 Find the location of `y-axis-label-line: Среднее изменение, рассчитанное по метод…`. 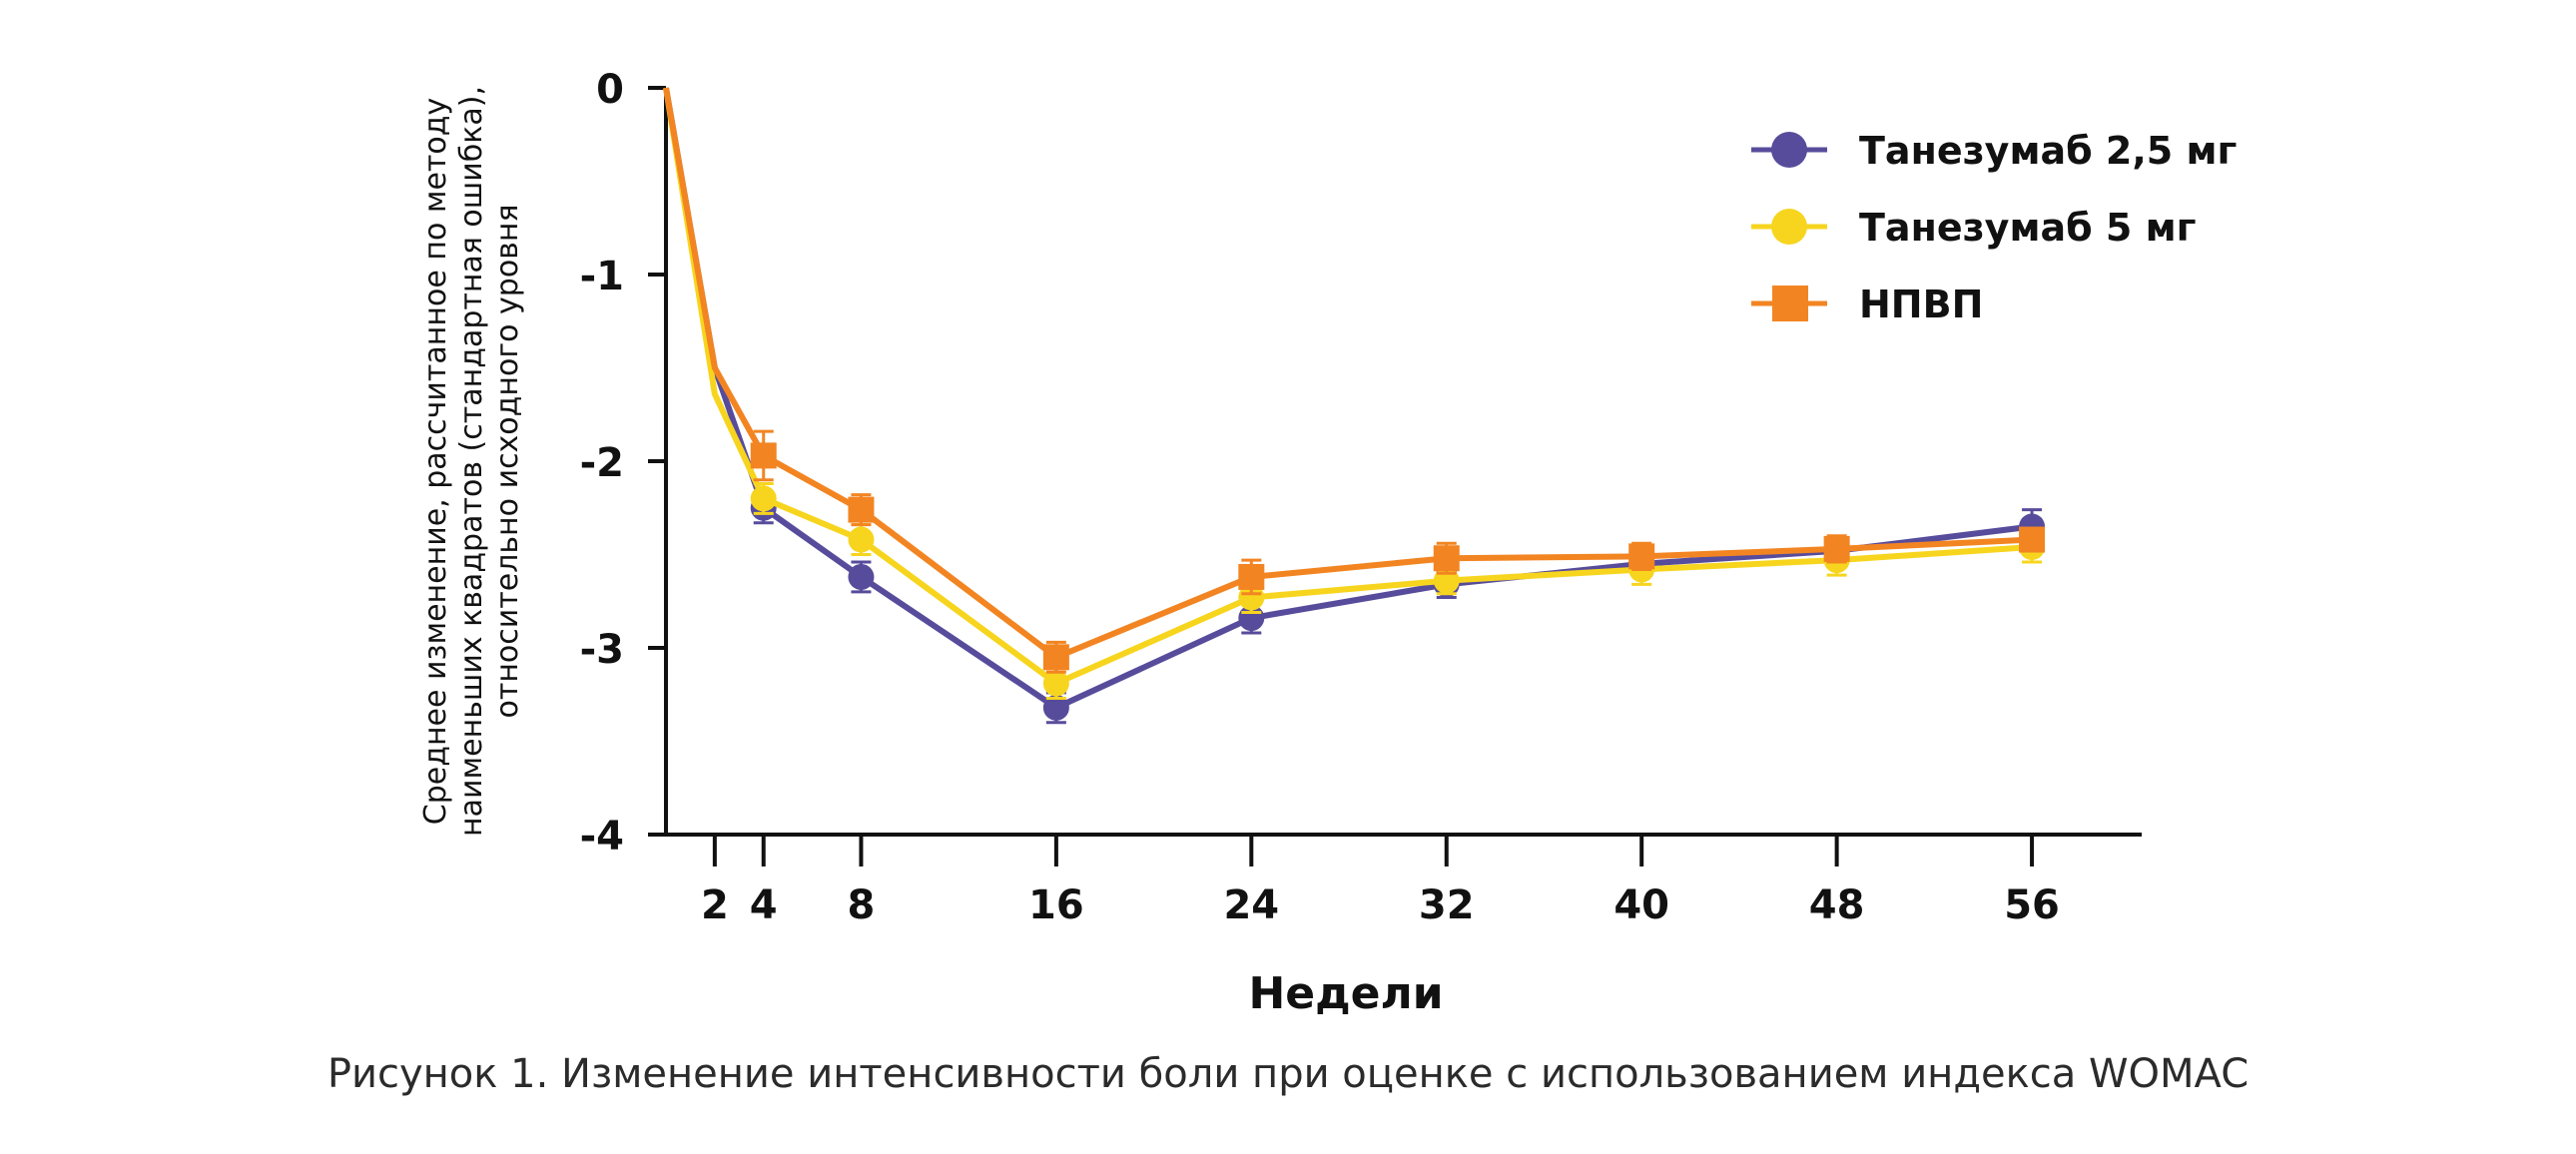

y-axis-label-line: Среднее изменение, рассчитанное по метод… is located at coordinates (435, 462).